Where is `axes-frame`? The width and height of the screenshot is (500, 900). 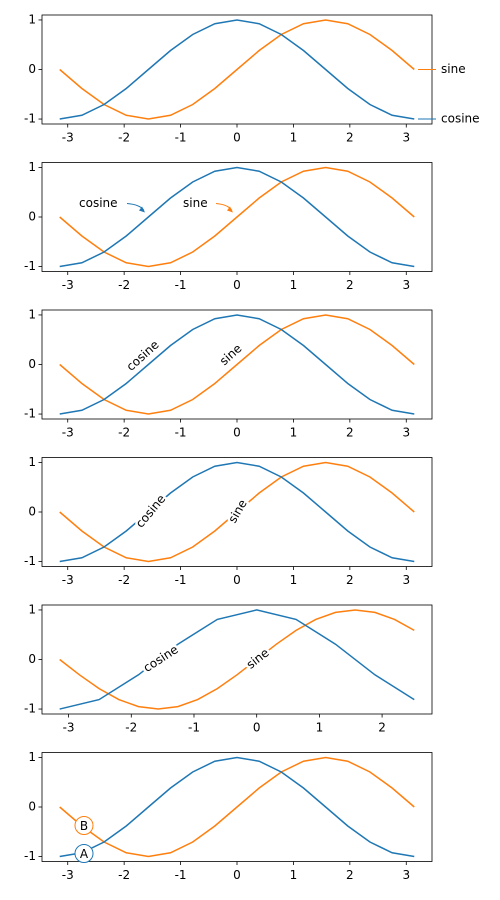 axes-frame is located at coordinates (237, 659).